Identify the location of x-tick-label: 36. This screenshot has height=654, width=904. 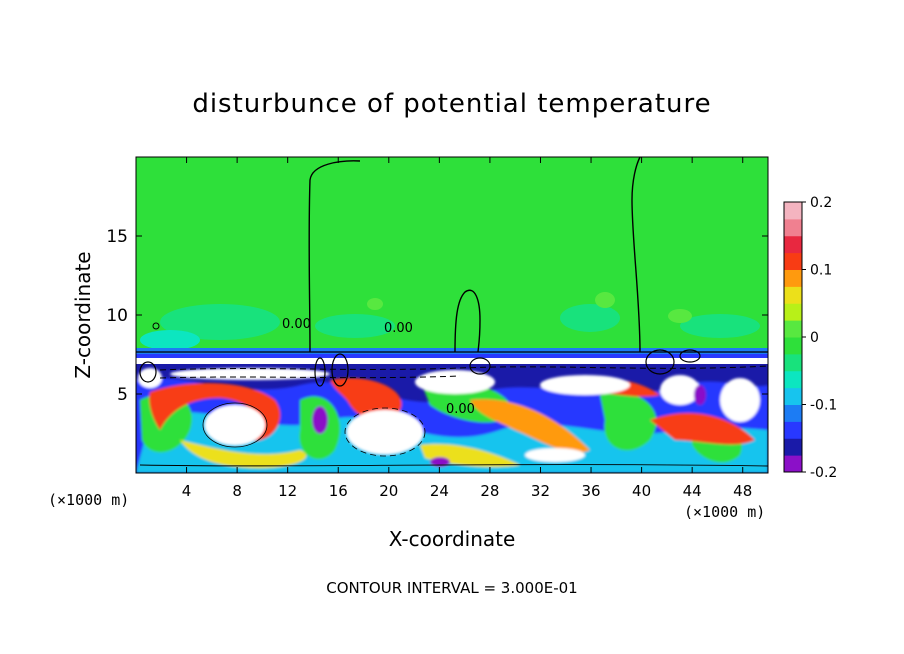
(590, 491).